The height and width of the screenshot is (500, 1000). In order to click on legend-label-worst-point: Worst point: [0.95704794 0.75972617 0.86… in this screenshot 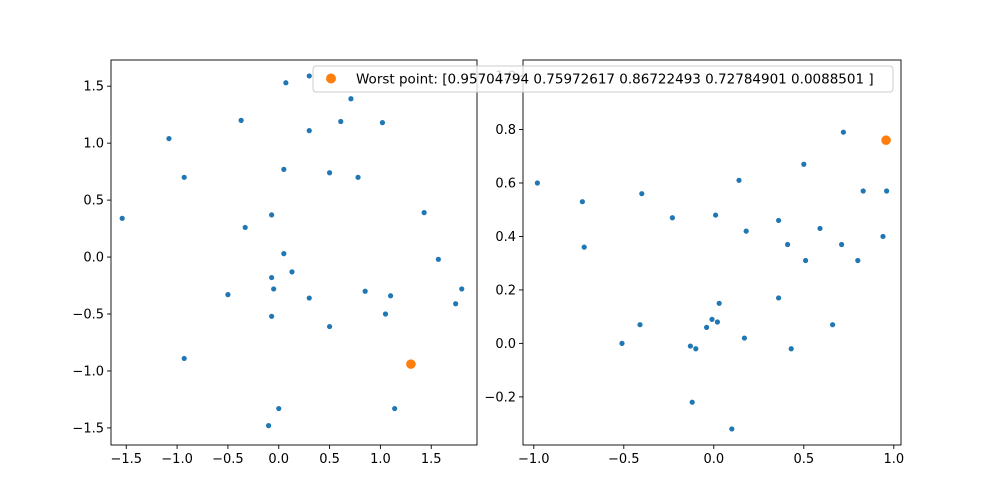, I will do `click(615, 80)`.